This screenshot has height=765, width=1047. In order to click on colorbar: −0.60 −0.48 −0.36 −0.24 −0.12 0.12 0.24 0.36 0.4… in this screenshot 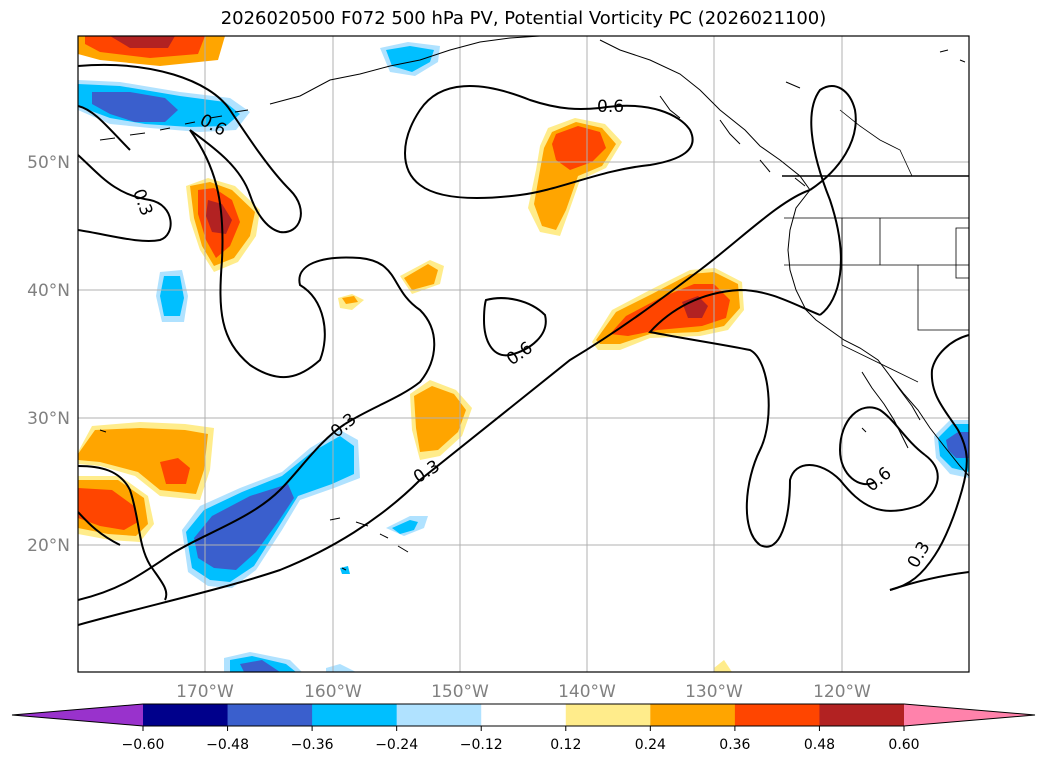, I will do `click(523, 728)`.